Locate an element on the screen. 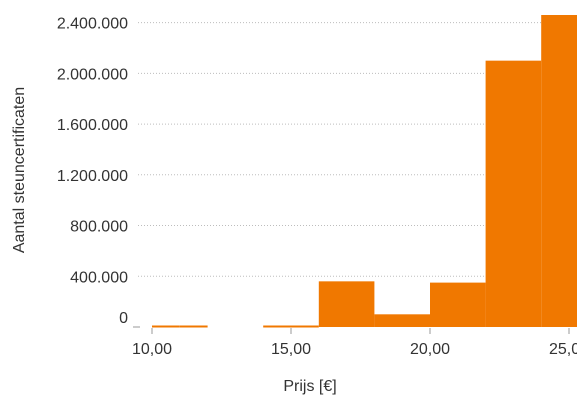  y-axis-label: Aantal steuncertificaten is located at coordinates (19, 170).